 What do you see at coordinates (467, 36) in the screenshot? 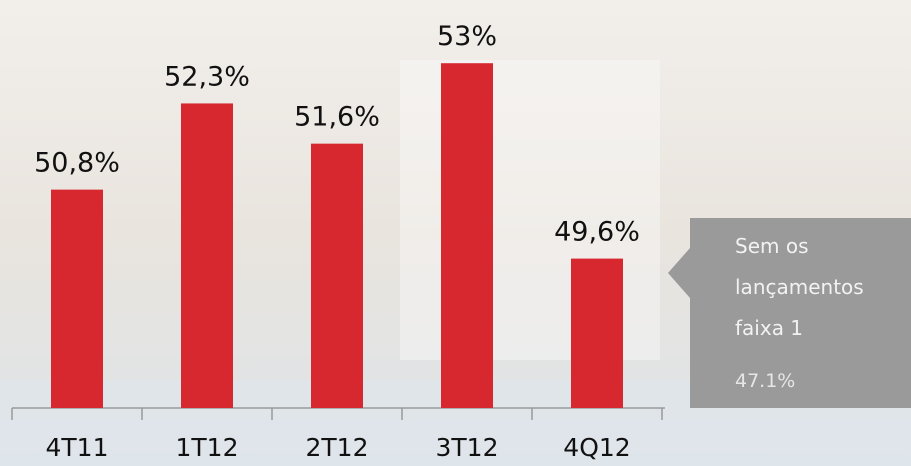
I see `value-label: 53%` at bounding box center [467, 36].